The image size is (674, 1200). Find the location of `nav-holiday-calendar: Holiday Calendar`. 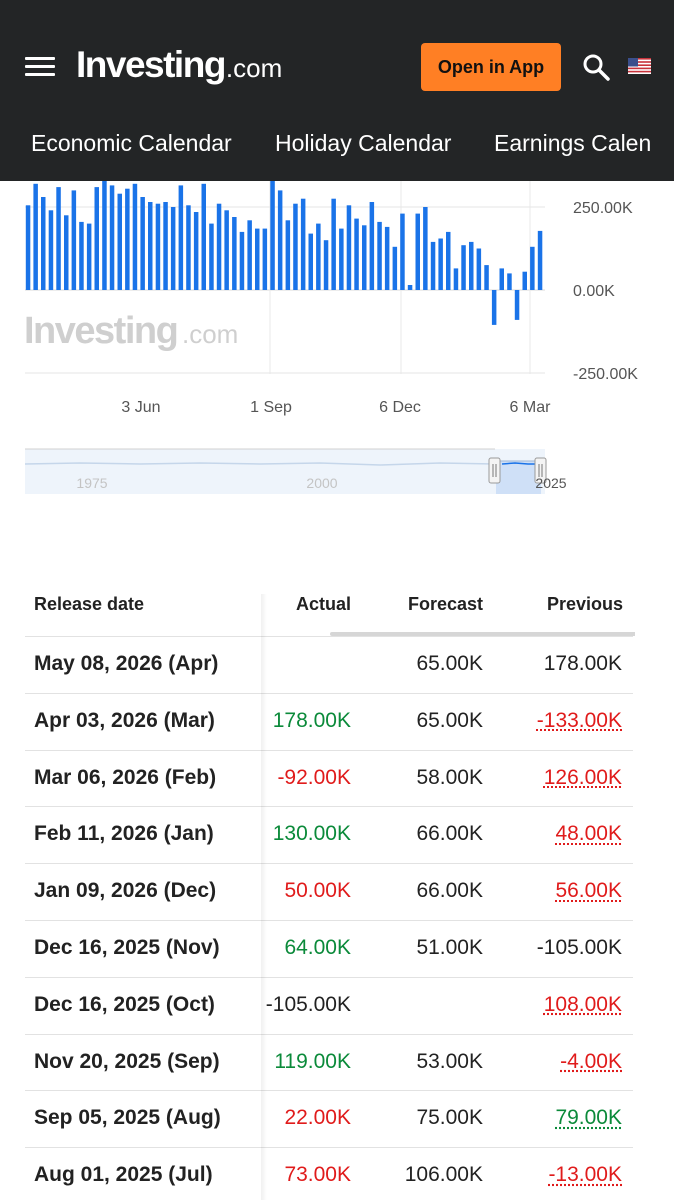

nav-holiday-calendar: Holiday Calendar is located at coordinates (363, 143).